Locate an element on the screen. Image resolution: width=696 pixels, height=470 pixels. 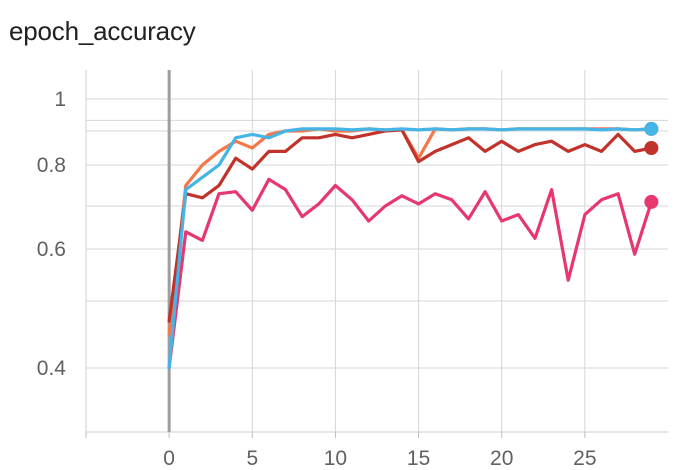
y-tick-label: 1 is located at coordinates (60, 99).